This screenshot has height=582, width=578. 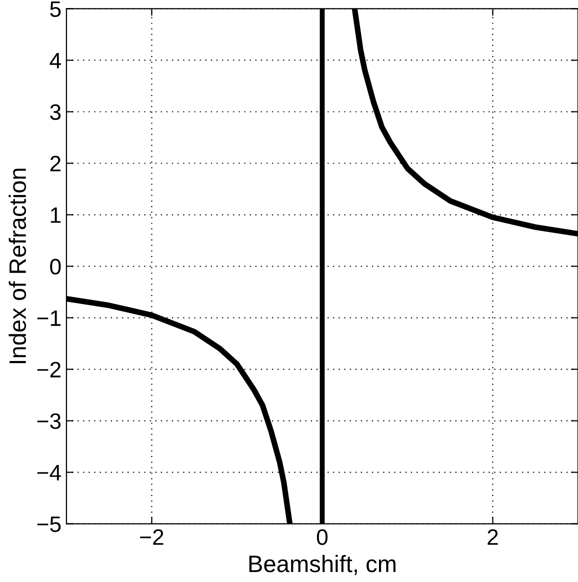 I want to click on y-tick-label: −3, so click(x=49, y=421).